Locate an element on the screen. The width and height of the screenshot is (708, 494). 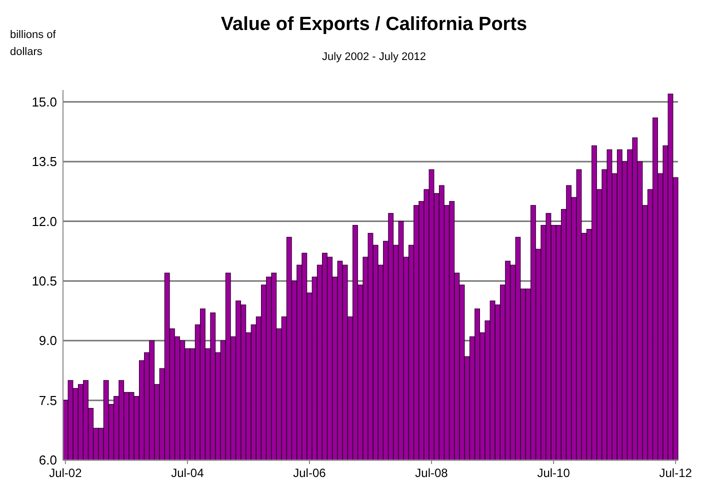
y-tick-label: 15.0 is located at coordinates (44, 102).